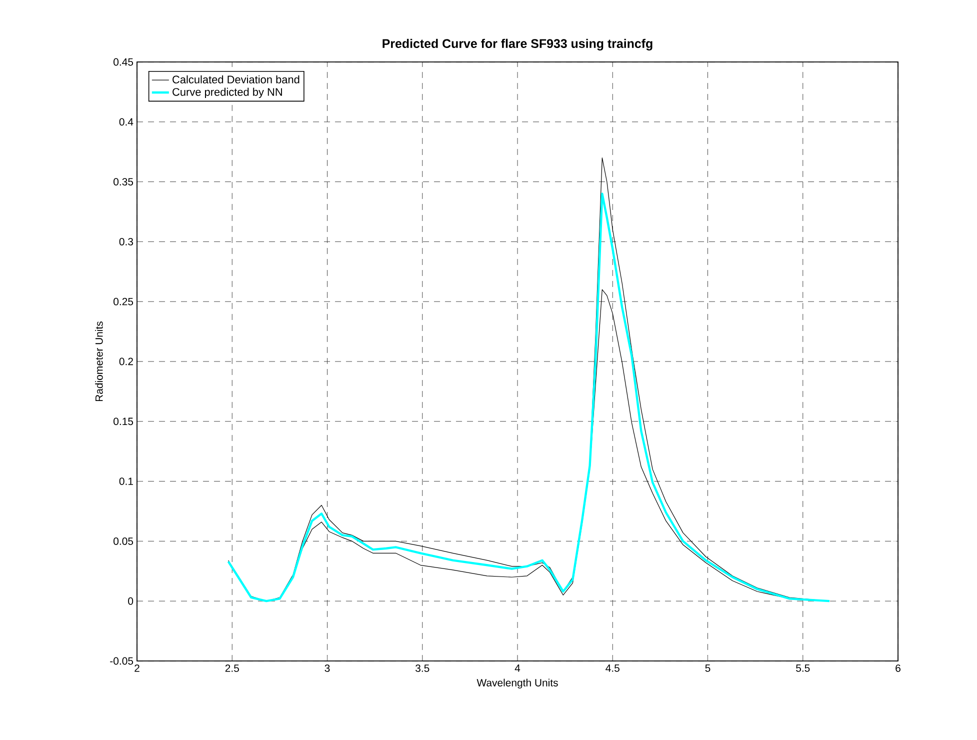 This screenshot has width=977, height=740. I want to click on x-tick-label: 2, so click(137, 668).